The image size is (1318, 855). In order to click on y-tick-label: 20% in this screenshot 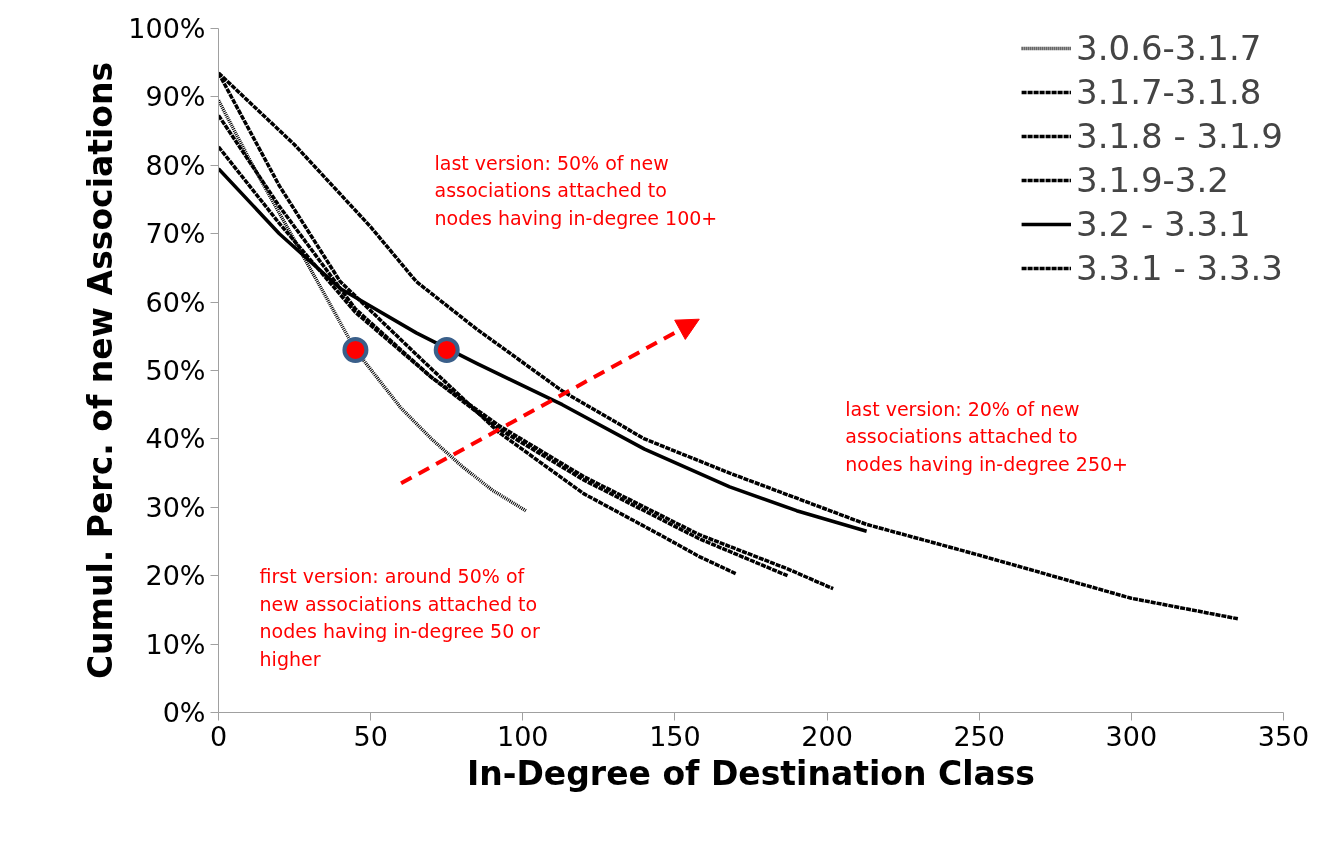, I will do `click(175, 576)`.